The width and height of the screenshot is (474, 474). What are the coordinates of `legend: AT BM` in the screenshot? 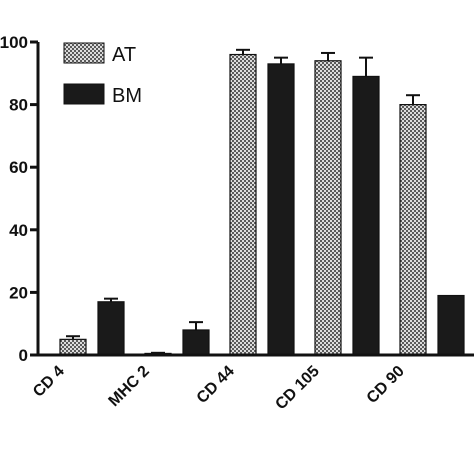 It's located at (102, 74).